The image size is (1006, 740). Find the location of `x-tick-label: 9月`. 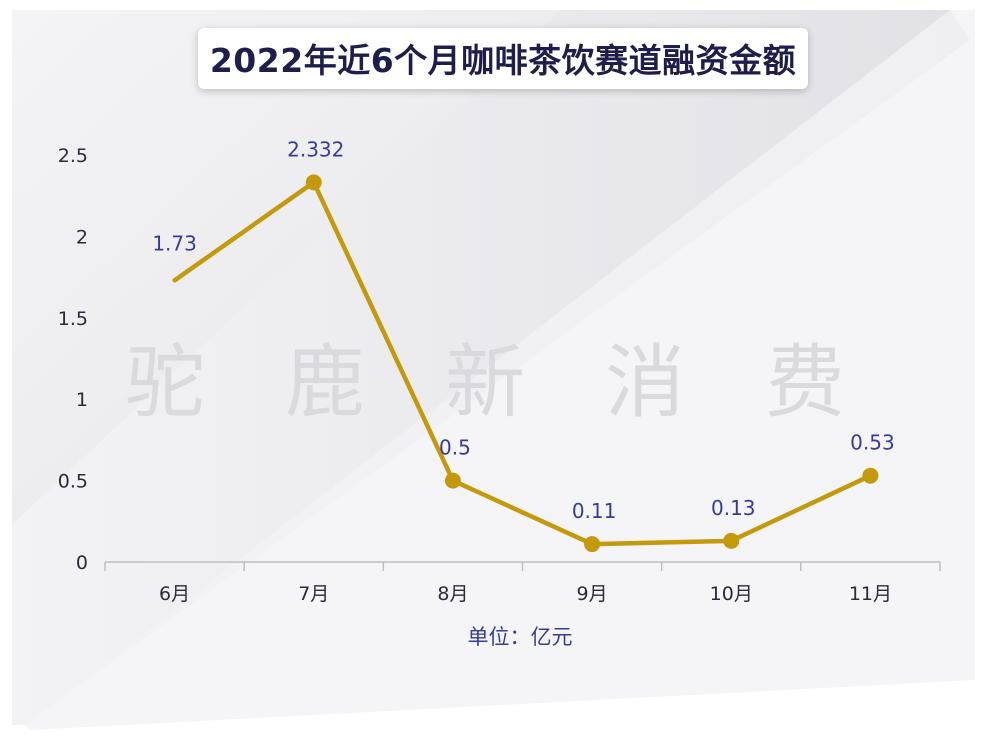

x-tick-label: 9月 is located at coordinates (592, 594).